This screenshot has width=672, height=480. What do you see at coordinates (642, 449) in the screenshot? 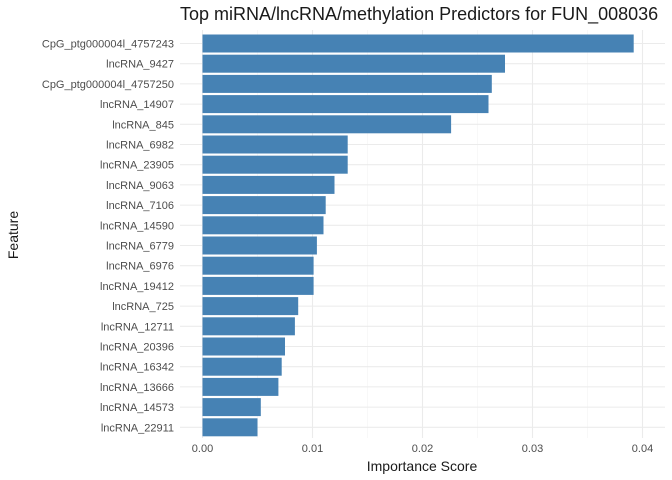
I see `x-tick-label: 0.04` at bounding box center [642, 449].